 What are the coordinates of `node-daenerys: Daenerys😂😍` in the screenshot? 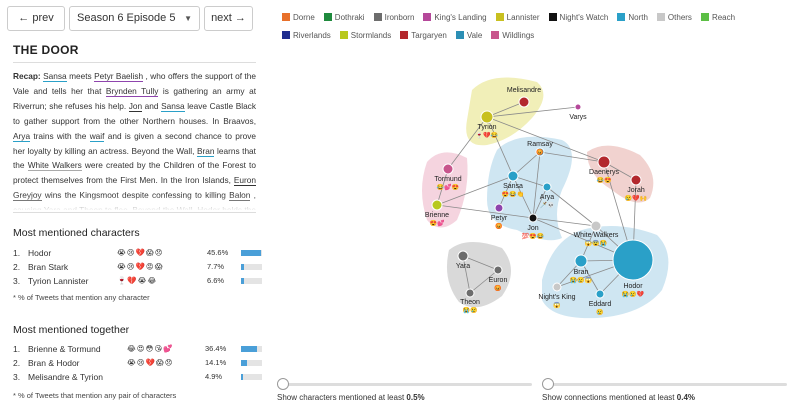 It's located at (604, 169).